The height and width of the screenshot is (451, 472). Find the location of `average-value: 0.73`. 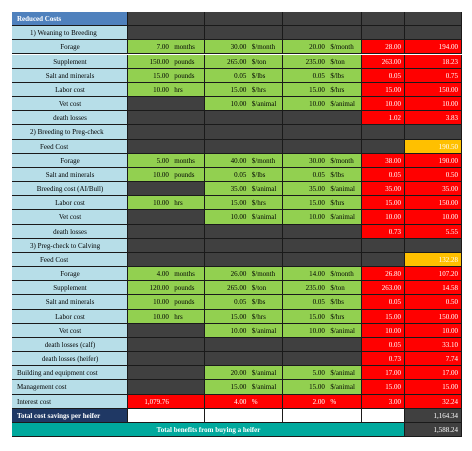

average-value: 0.73 is located at coordinates (394, 231).